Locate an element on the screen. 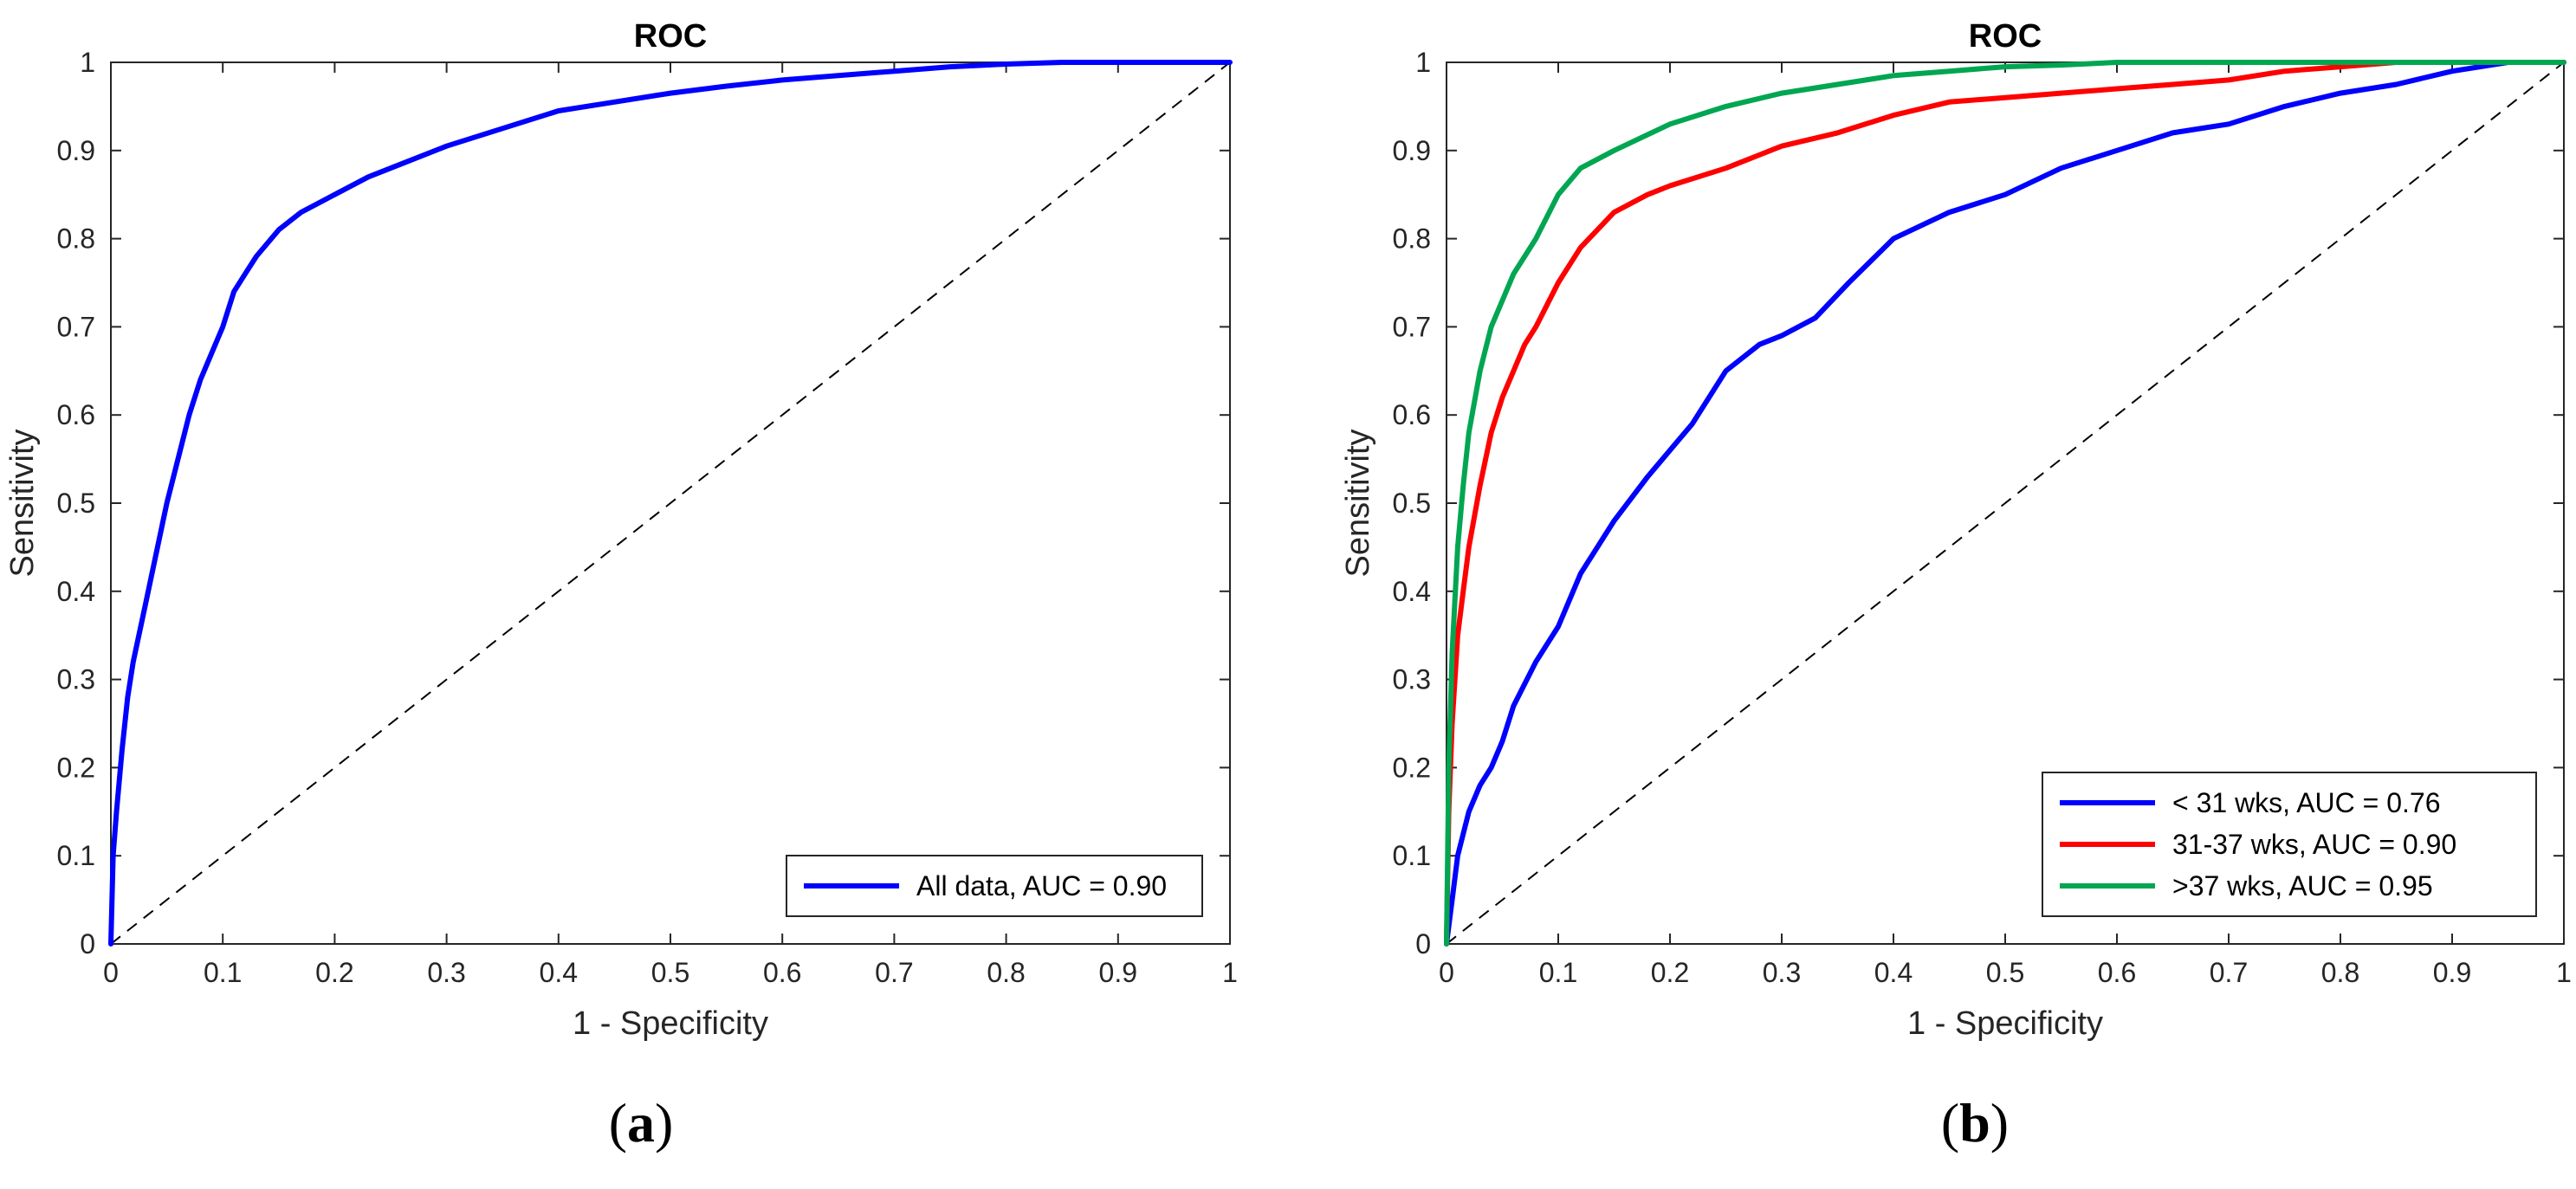 The image size is (2576, 1189). caption-letter: b is located at coordinates (1974, 1122).